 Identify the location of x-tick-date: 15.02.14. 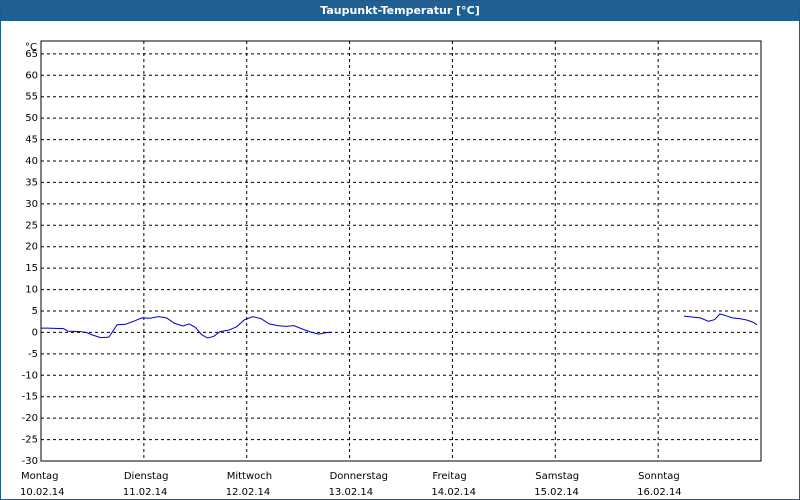
(556, 492).